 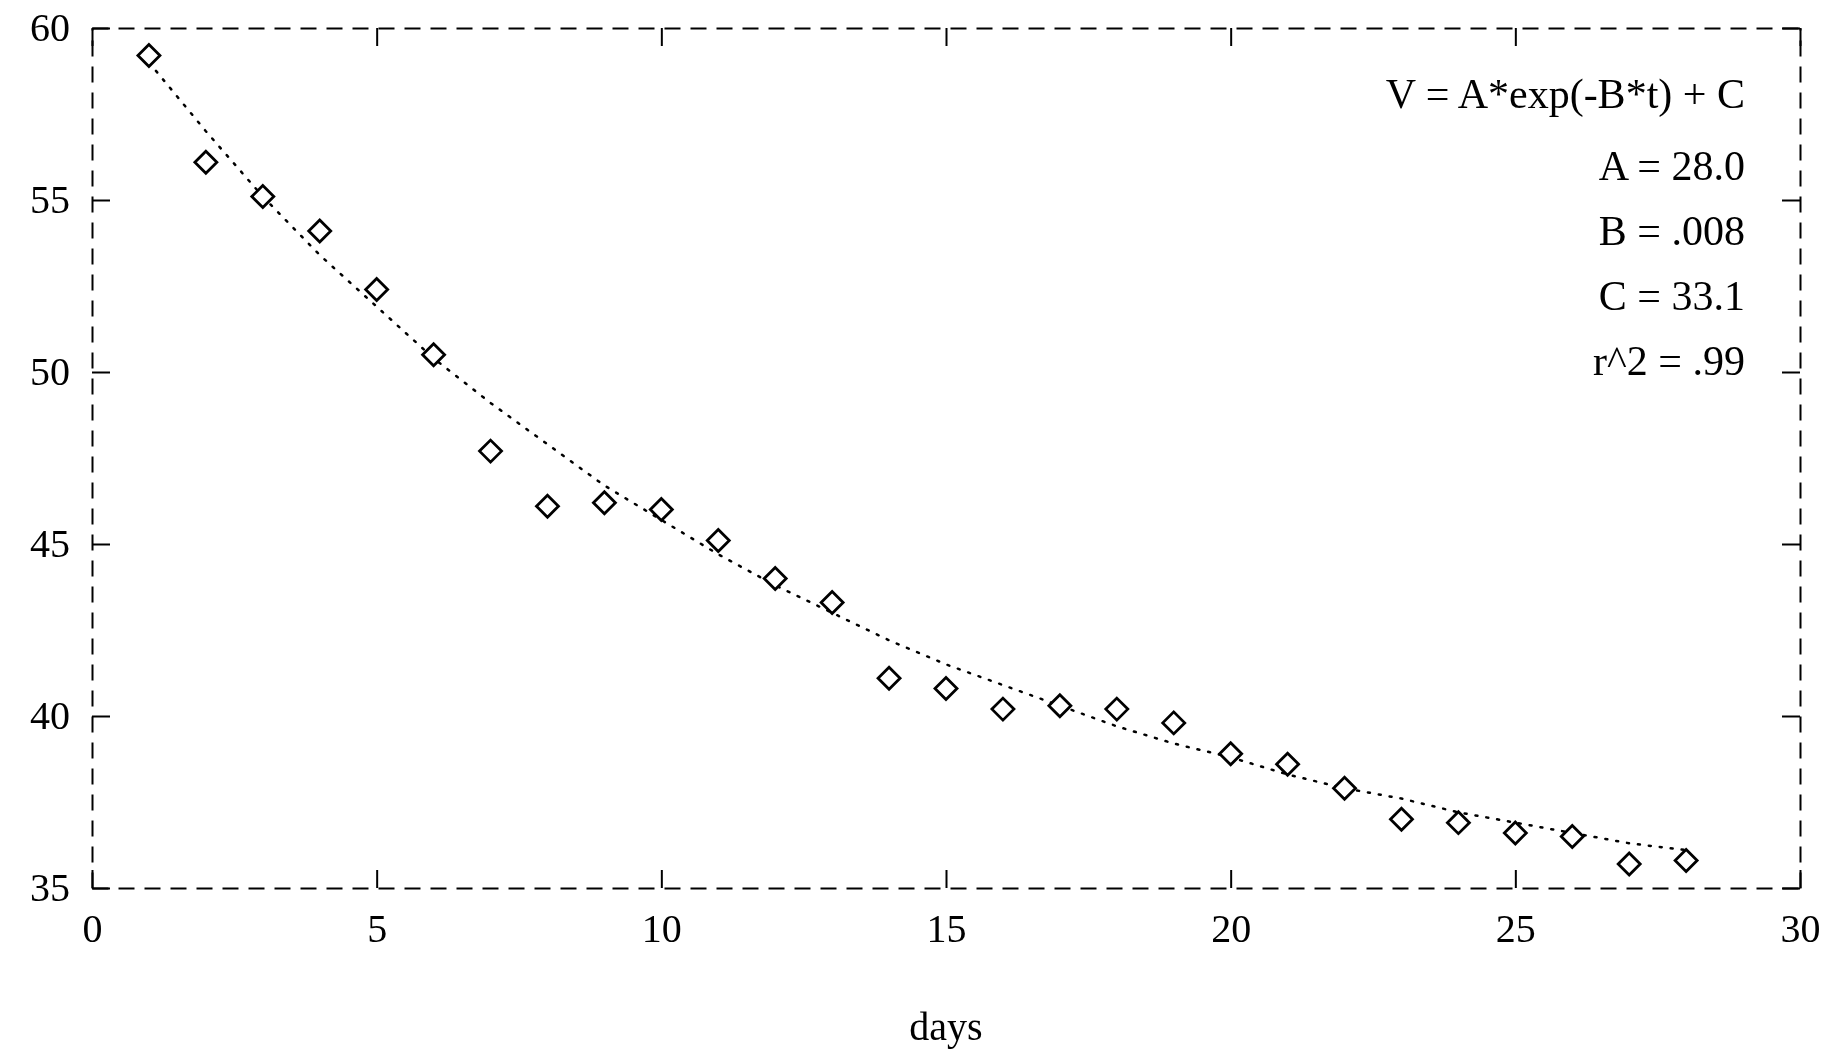 What do you see at coordinates (92, 929) in the screenshot?
I see `x-tick-label: 0` at bounding box center [92, 929].